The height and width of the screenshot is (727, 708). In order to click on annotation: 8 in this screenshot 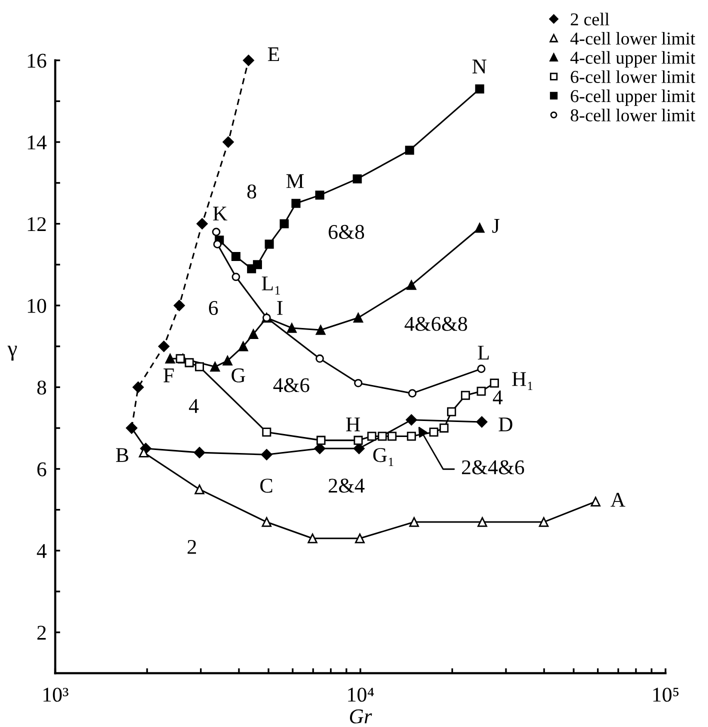, I will do `click(251, 191)`.